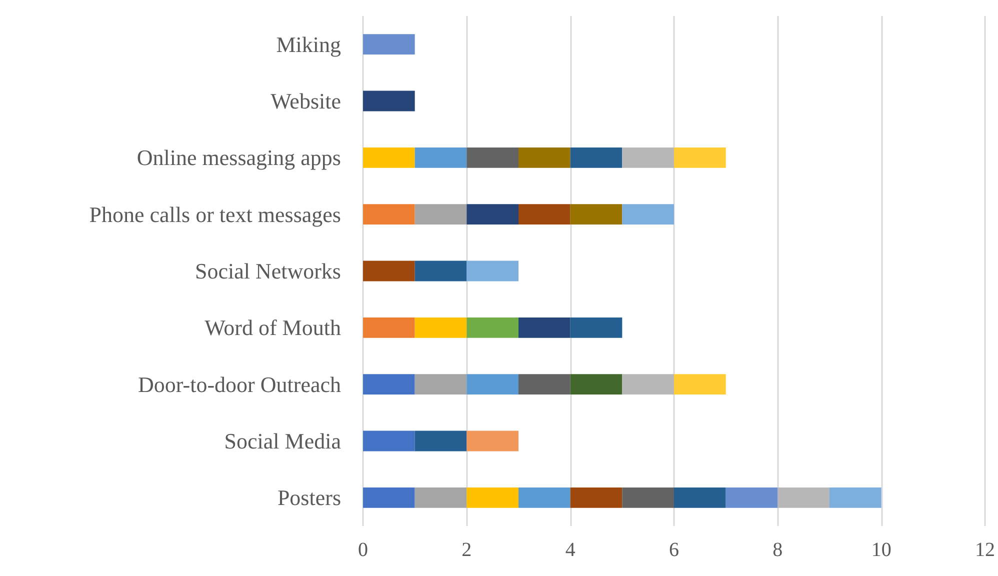 This screenshot has width=998, height=576. Describe the element at coordinates (215, 214) in the screenshot. I see `y-tick-label: Phone calls or text messages` at that location.